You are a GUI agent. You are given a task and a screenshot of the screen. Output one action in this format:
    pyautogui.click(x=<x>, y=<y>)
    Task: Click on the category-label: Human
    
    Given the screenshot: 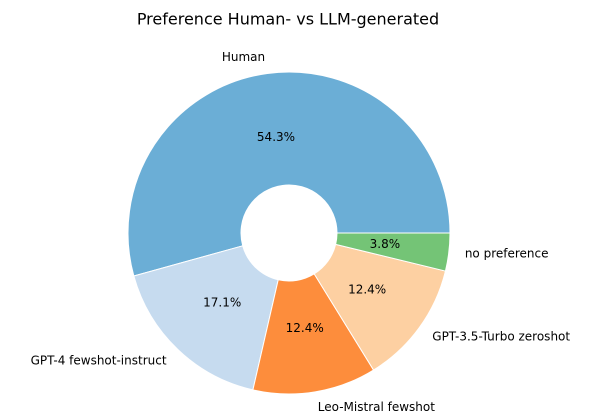 What is the action you would take?
    pyautogui.click(x=243, y=57)
    